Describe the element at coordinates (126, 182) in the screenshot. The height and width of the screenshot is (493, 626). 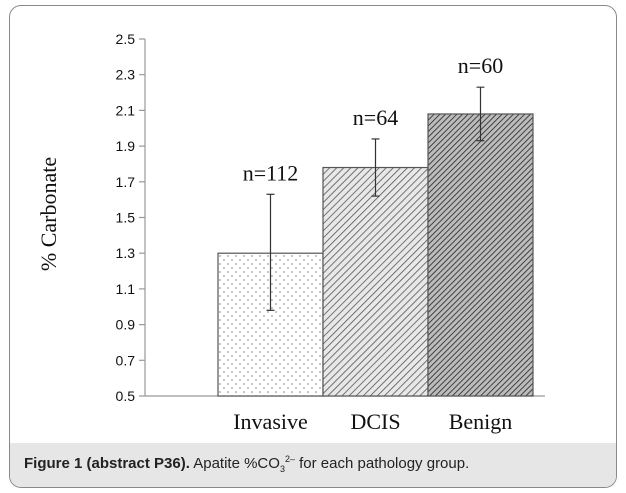
I see `y-tick-label: 1.7` at that location.